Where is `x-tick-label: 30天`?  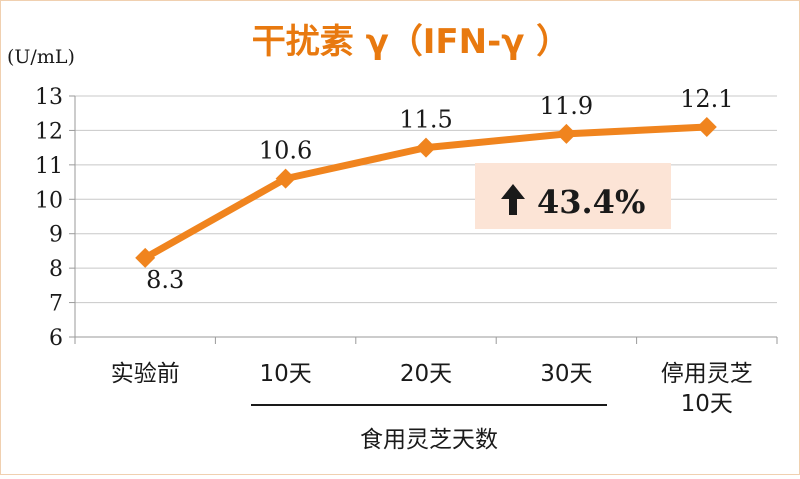 x-tick-label: 30天 is located at coordinates (566, 374).